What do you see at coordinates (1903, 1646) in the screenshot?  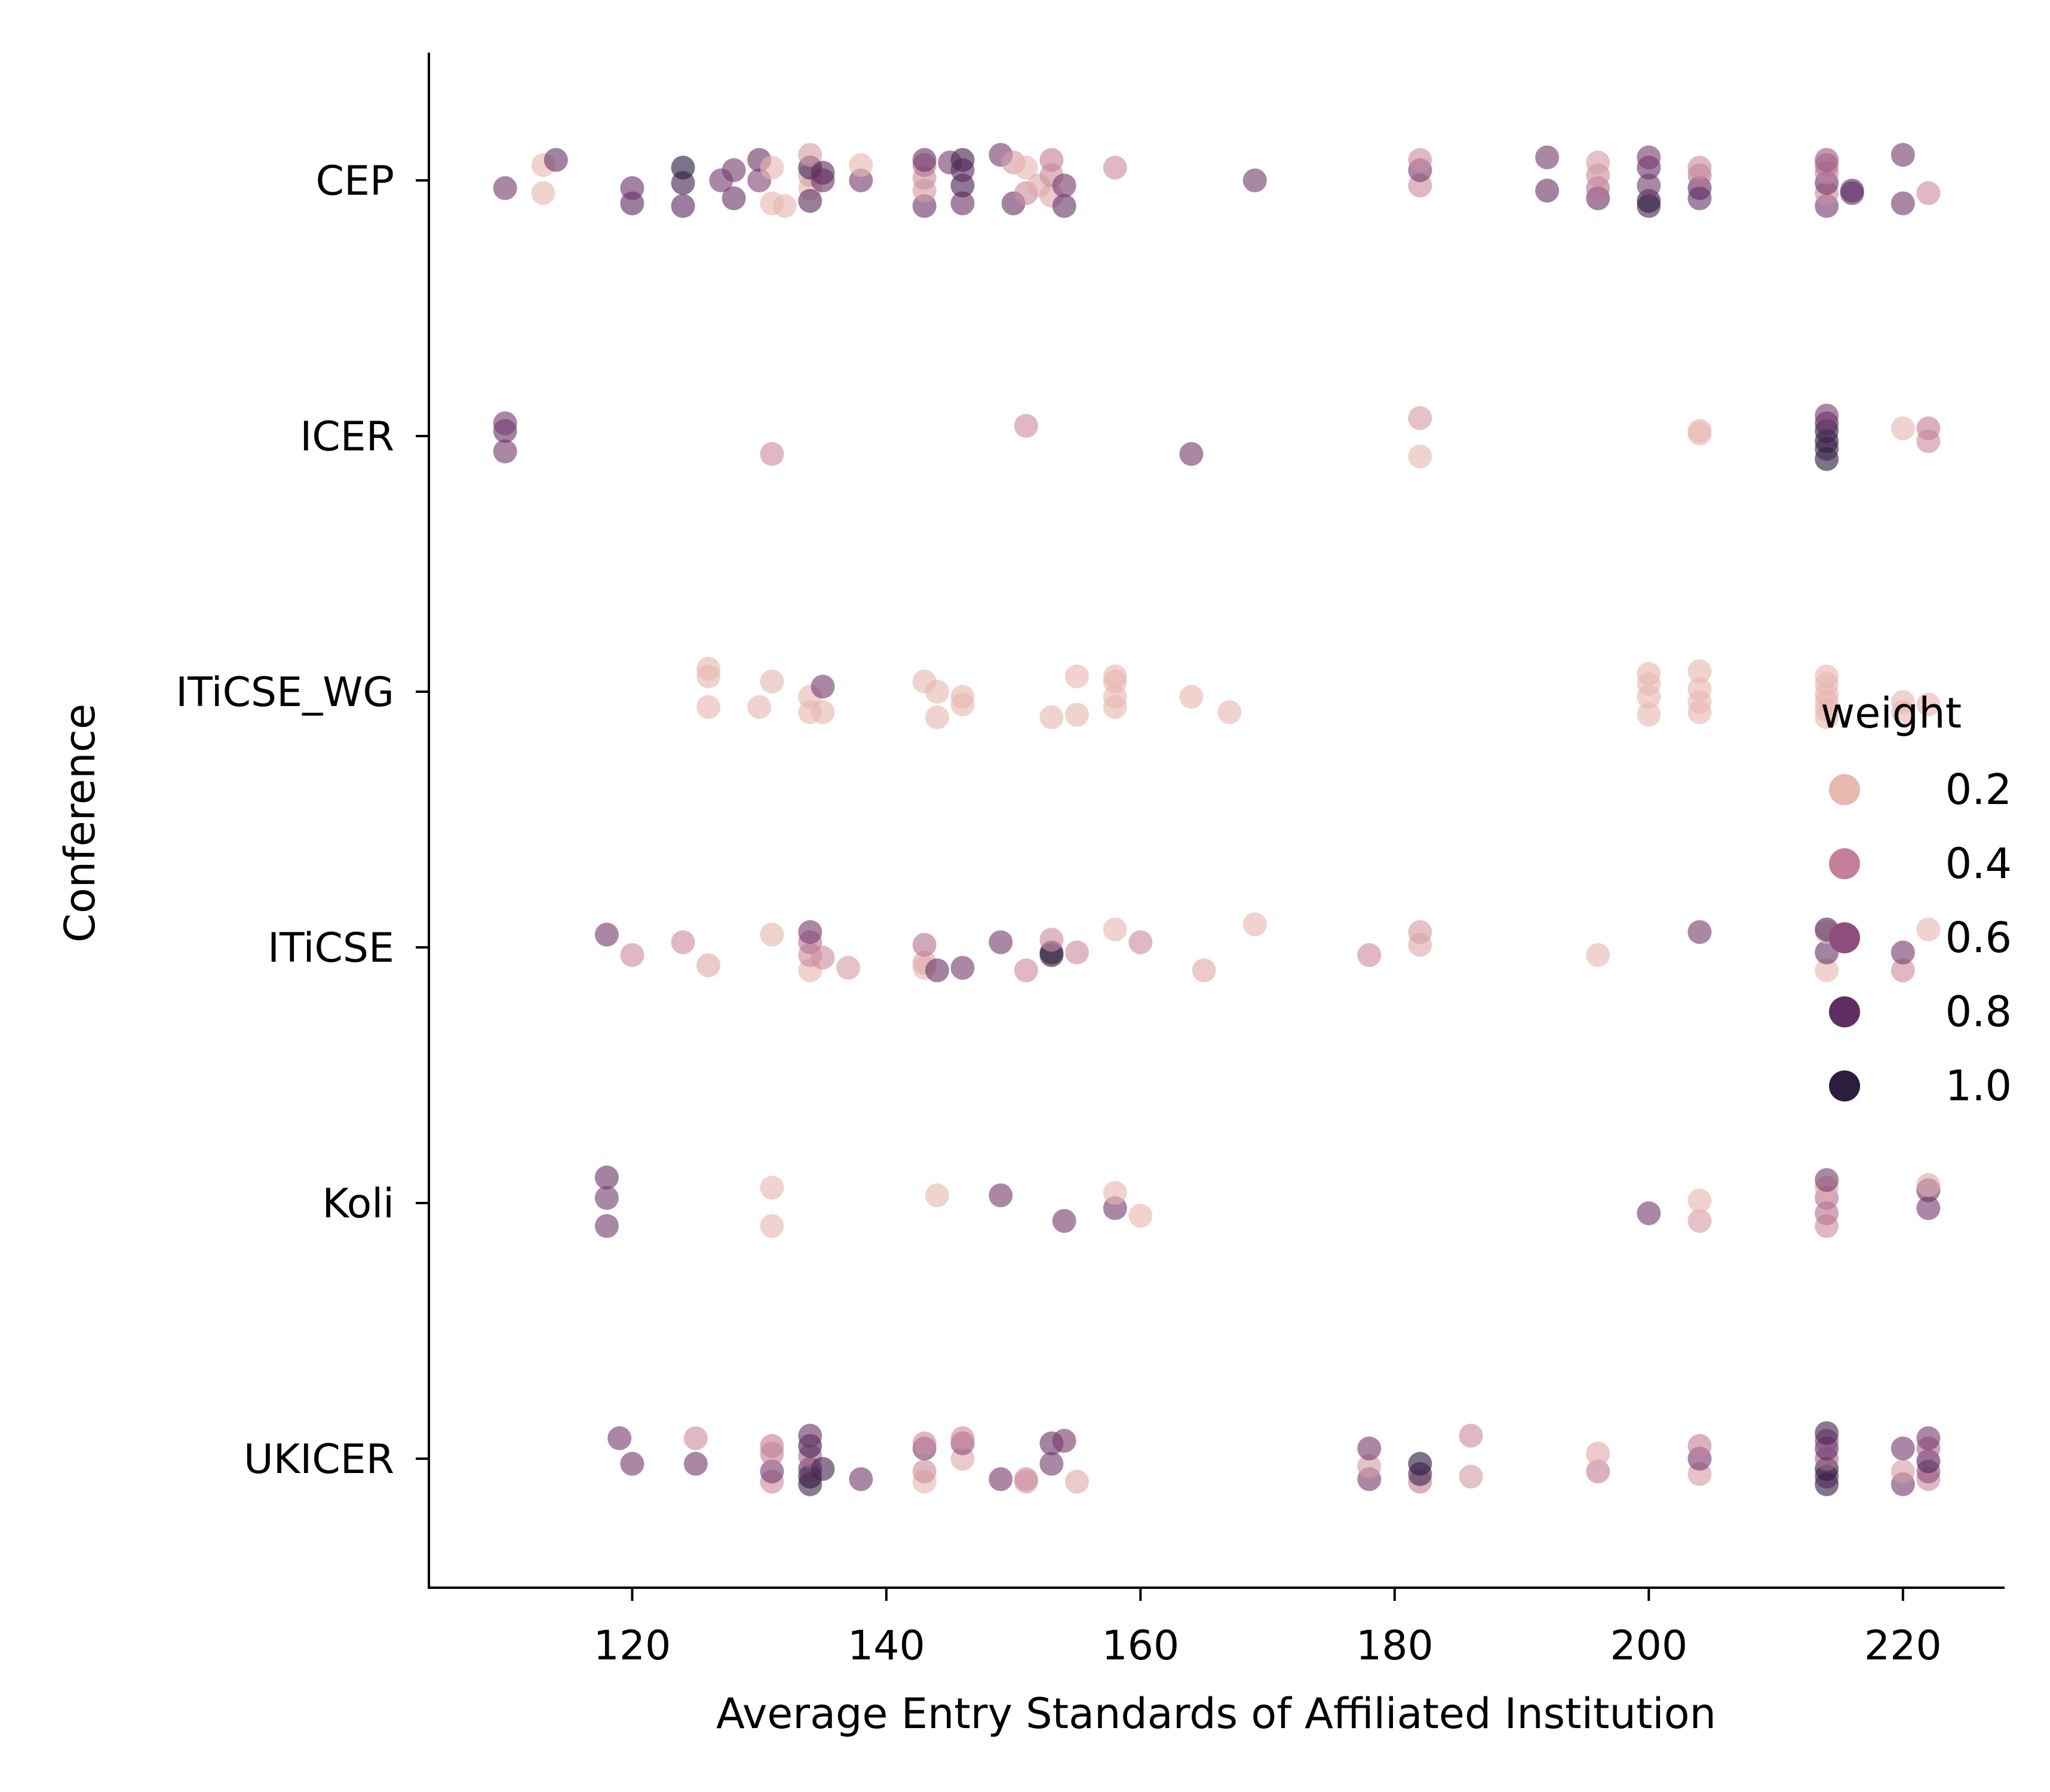 I see `x-tick-label: 220` at bounding box center [1903, 1646].